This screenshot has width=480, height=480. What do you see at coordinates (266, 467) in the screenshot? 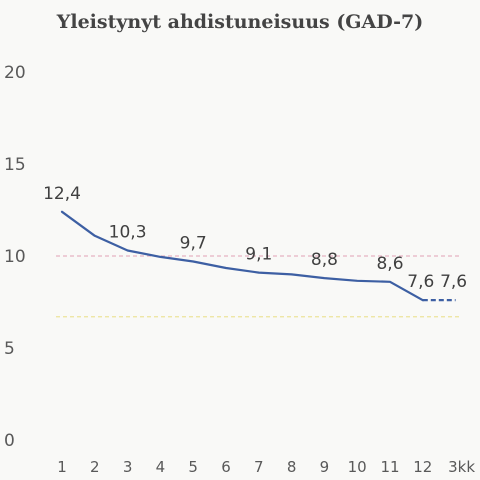
I see `x-axis-ticks: 1 2 3 4 5 6 7 8 9 10 11 12 3kk` at bounding box center [266, 467].